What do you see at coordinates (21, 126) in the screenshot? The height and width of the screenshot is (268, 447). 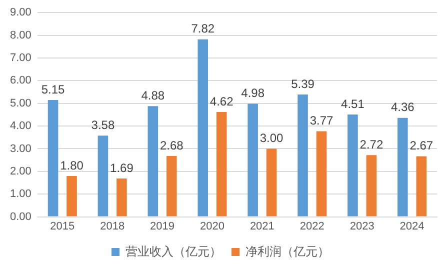 I see `y-tick-label: 4.00` at bounding box center [21, 126].